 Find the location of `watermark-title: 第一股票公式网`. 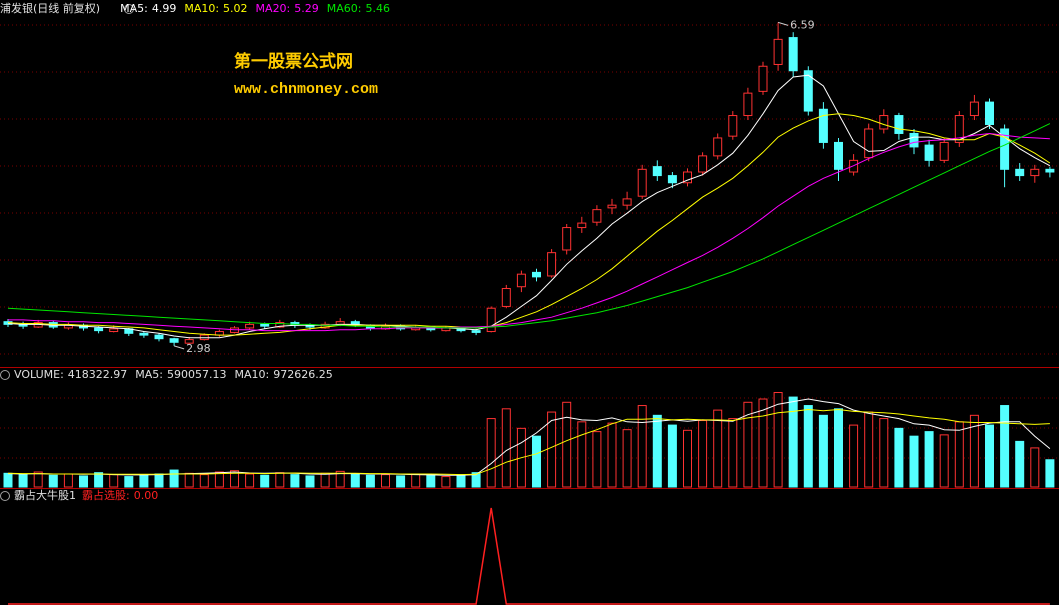

watermark-title: 第一股票公式网 is located at coordinates (293, 61).